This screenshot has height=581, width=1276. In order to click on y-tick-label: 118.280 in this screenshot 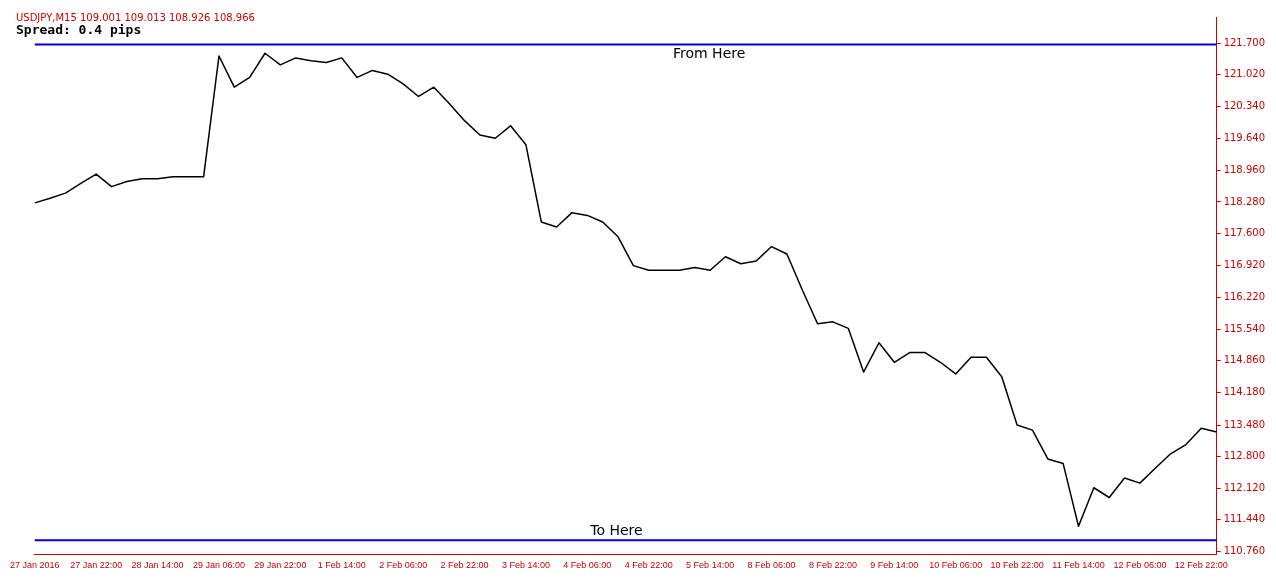, I will do `click(1244, 201)`.